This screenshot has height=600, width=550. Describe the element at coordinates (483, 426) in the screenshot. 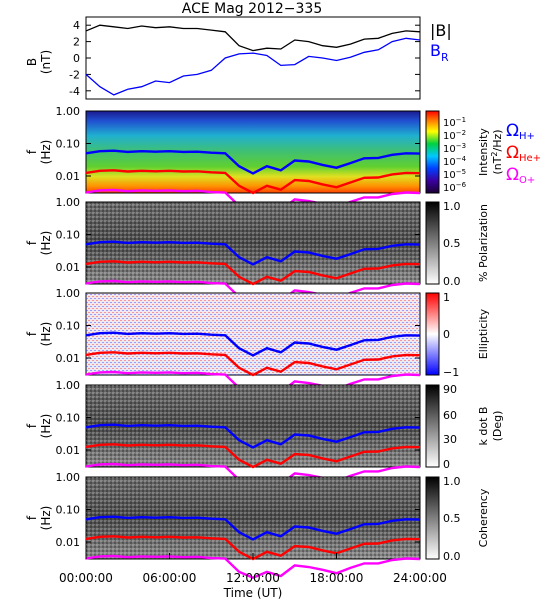

I see `kdb-label-1: k dot B` at that location.